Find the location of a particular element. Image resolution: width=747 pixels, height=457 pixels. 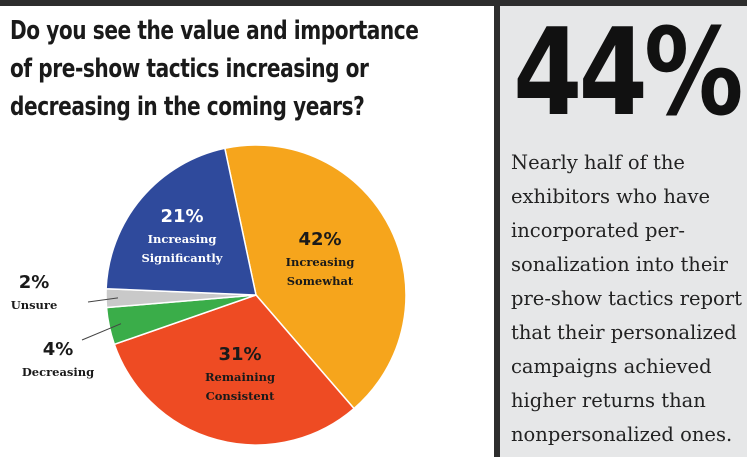

slice-label-remaining-consistent: Consistent is located at coordinates (240, 396).